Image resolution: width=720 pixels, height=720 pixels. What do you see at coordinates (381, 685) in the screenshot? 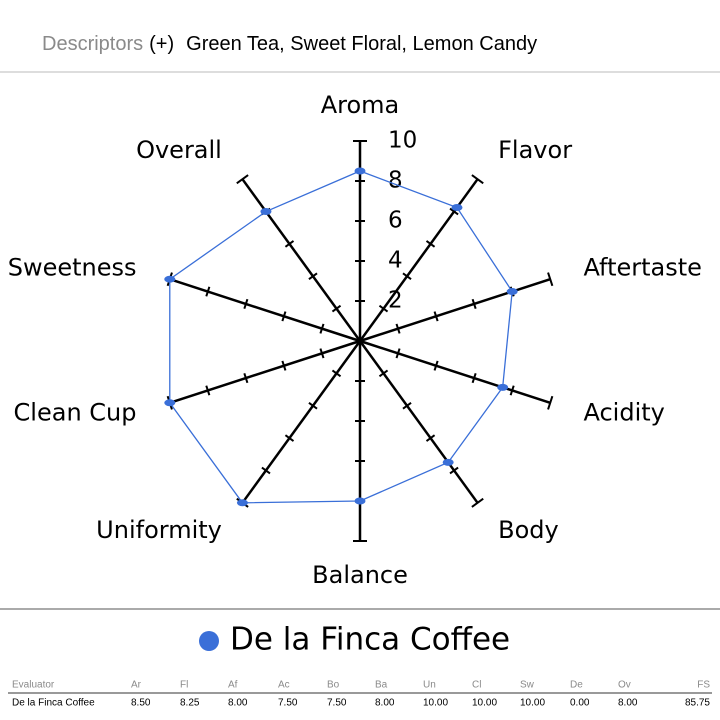
I see `column-header: Ba` at bounding box center [381, 685].